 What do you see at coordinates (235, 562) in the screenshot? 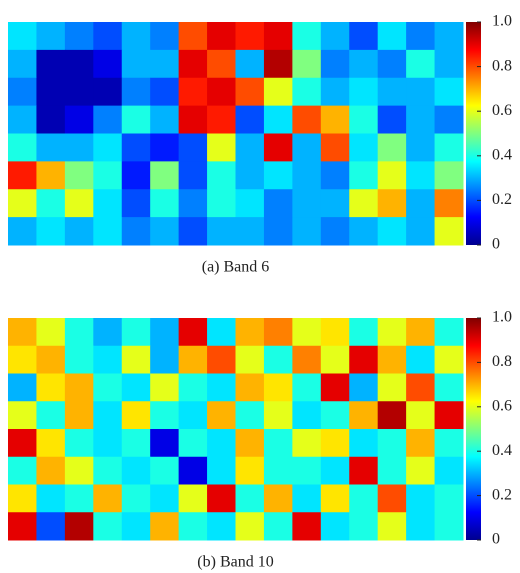
I see `caption: (b) Band 10` at bounding box center [235, 562].